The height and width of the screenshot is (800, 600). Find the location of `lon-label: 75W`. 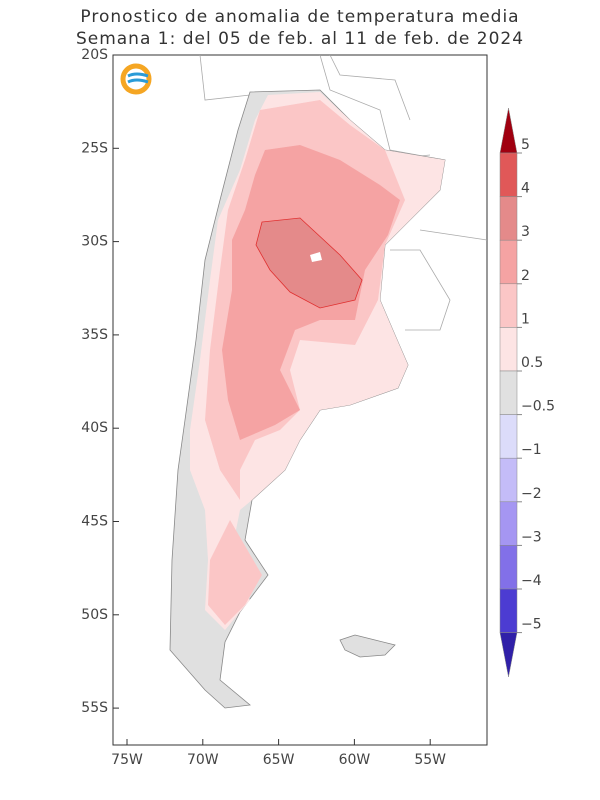

lon-label: 75W is located at coordinates (127, 760).